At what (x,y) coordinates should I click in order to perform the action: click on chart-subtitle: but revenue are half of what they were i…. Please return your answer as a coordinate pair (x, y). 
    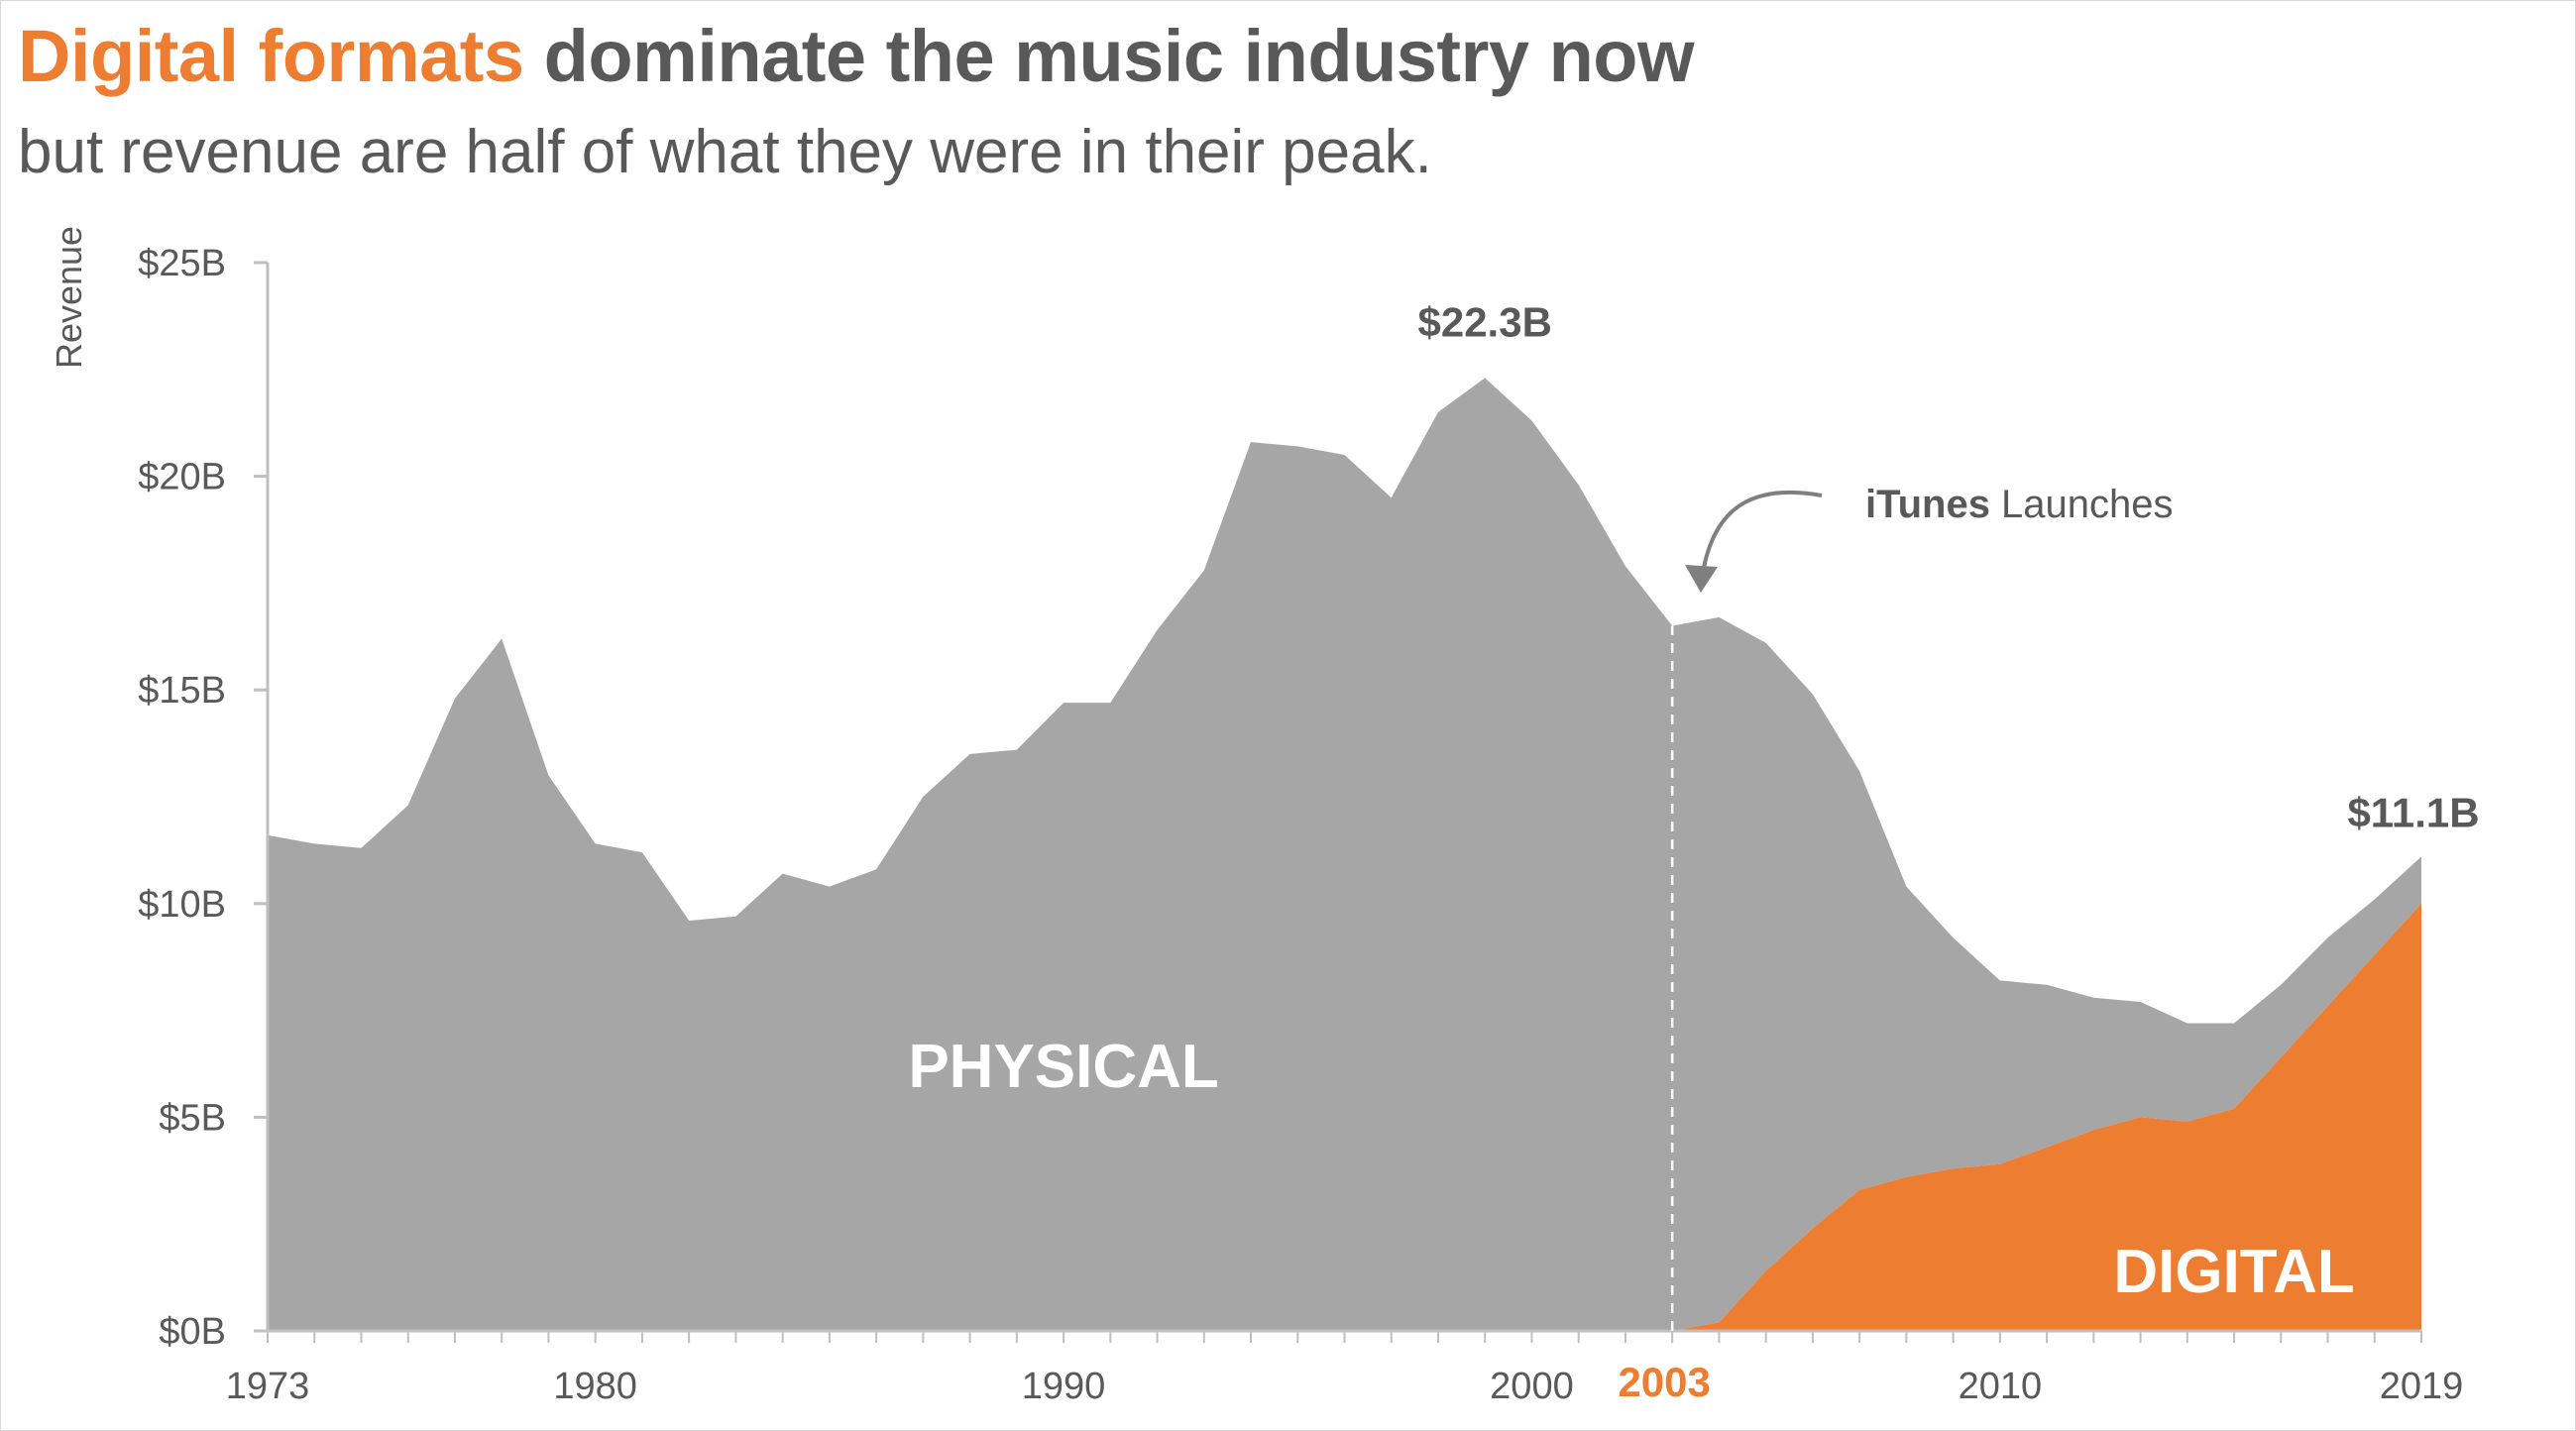
    Looking at the image, I should click on (725, 152).